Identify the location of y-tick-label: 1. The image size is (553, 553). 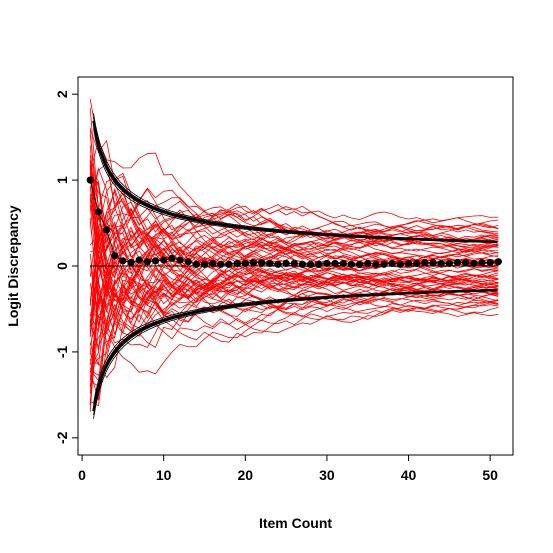
(62, 180).